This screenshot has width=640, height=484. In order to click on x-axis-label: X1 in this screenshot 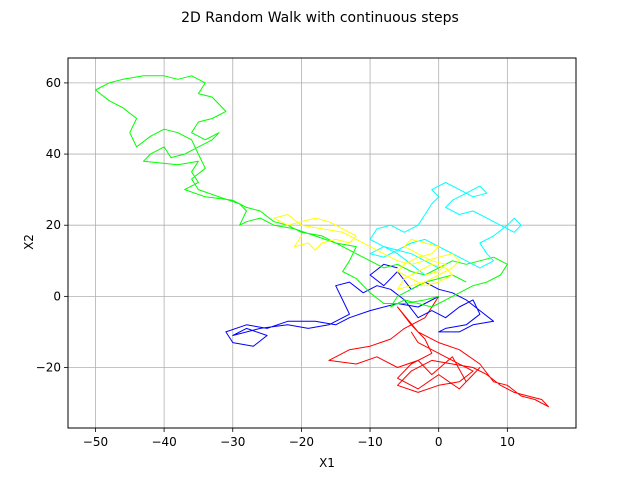, I will do `click(327, 463)`.